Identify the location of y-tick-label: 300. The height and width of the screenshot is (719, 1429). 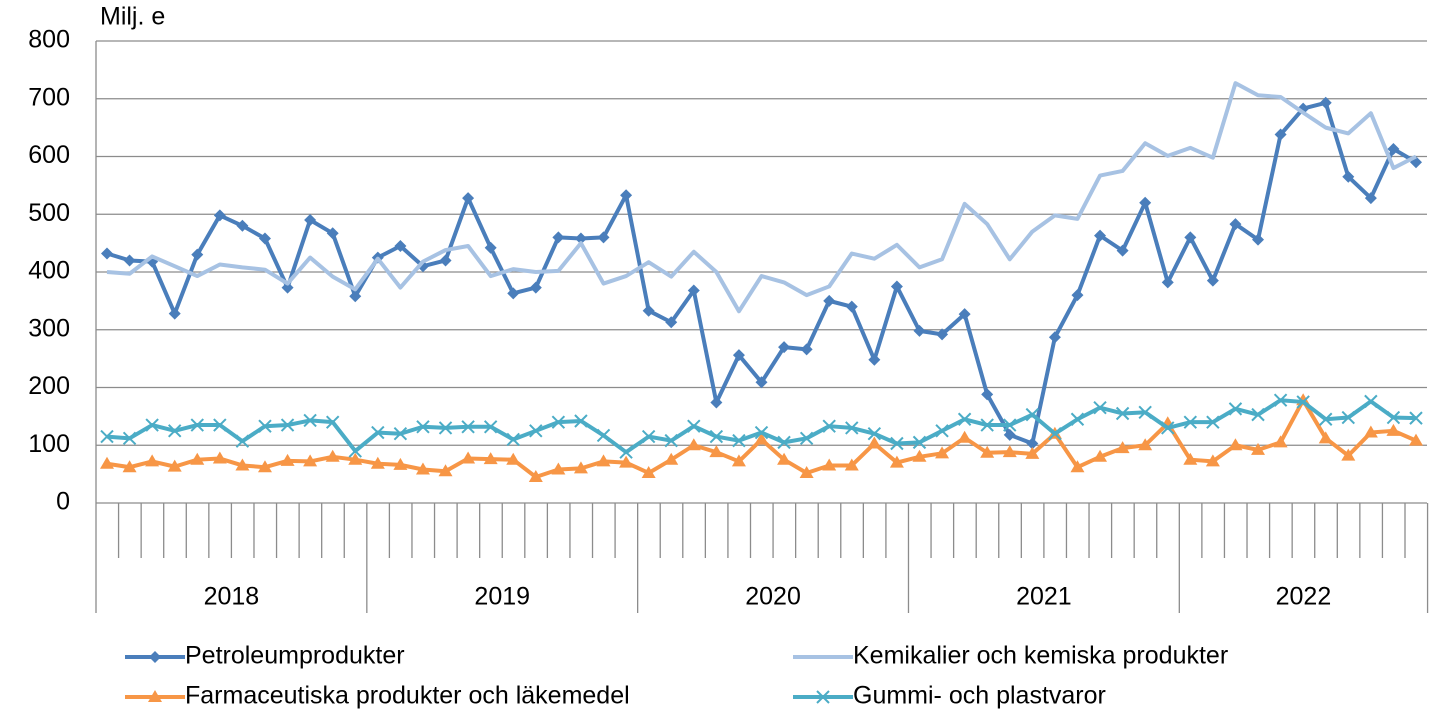
(49, 328).